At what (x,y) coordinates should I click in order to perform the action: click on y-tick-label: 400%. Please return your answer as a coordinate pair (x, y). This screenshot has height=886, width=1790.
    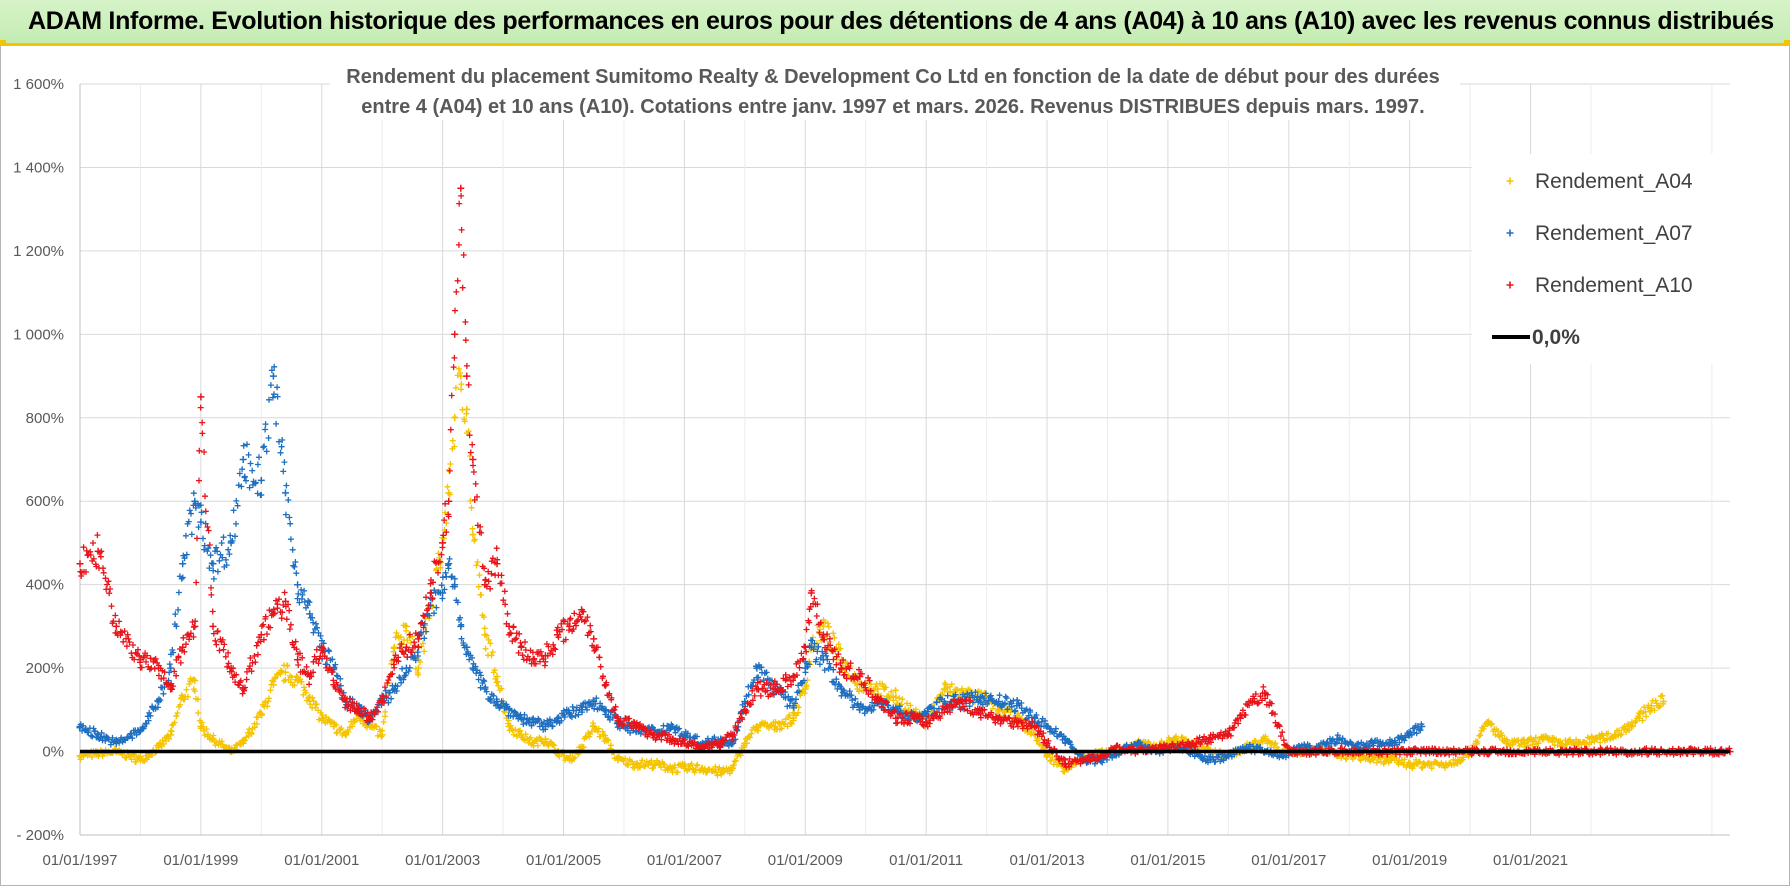
    Looking at the image, I should click on (45, 585).